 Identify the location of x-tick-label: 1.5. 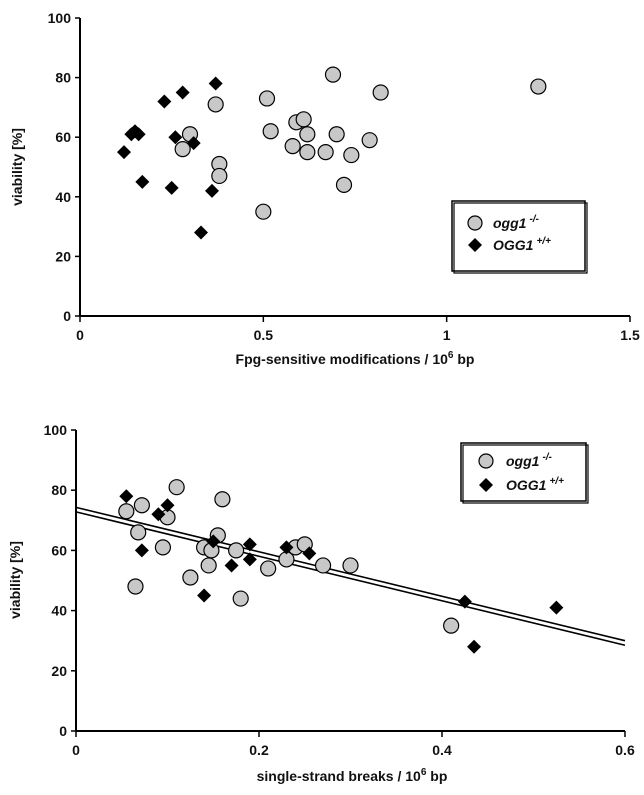
(630, 335).